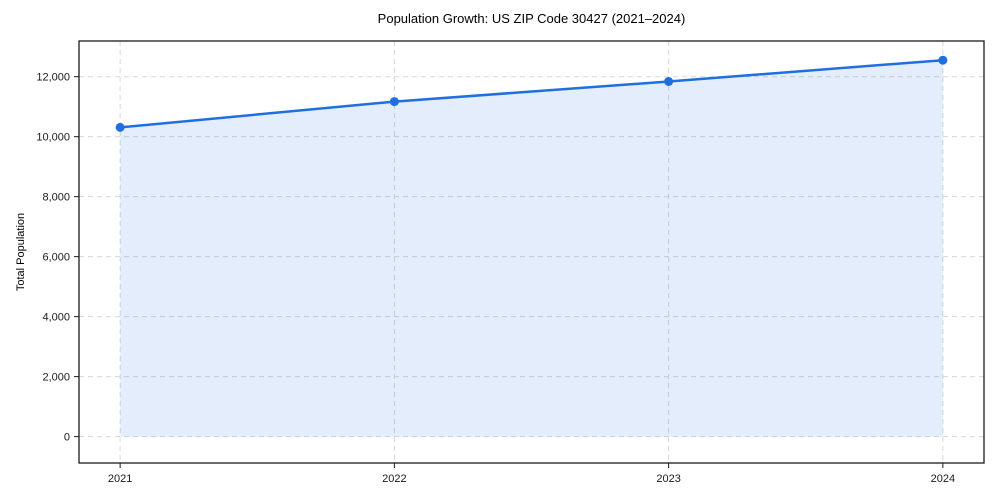  I want to click on x-tick-label: 2021, so click(120, 479).